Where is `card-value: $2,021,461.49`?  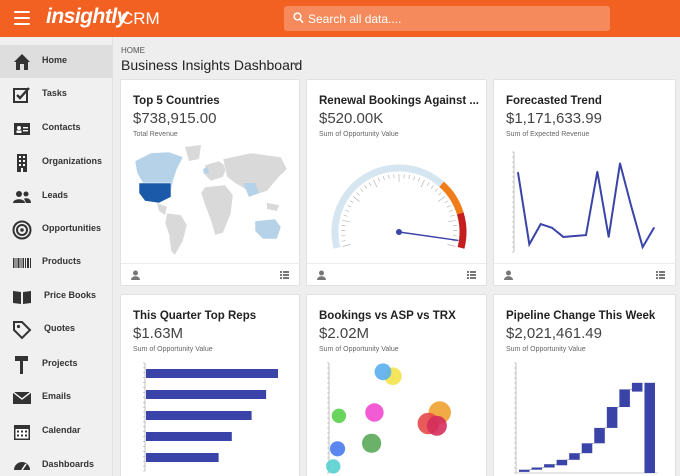 card-value: $2,021,461.49 is located at coordinates (554, 333).